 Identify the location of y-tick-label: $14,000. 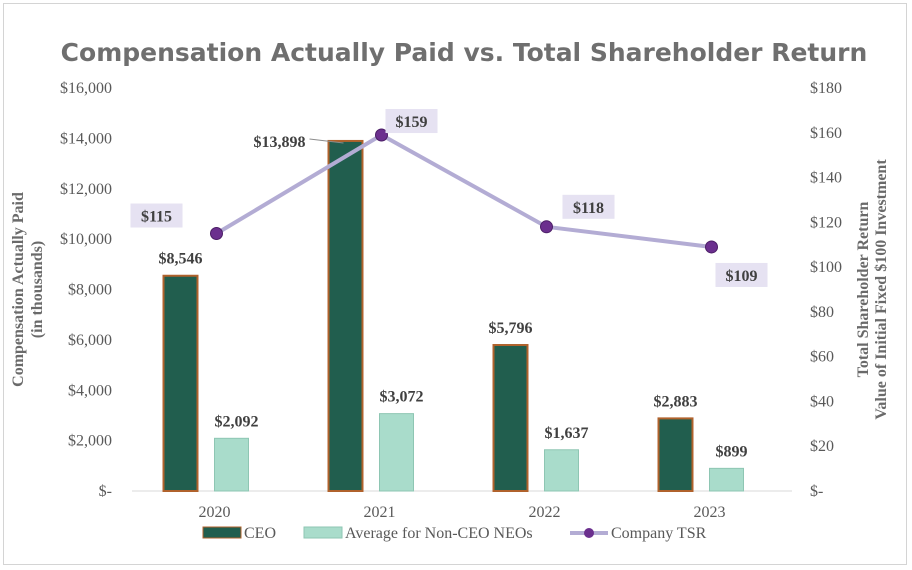
(86, 138).